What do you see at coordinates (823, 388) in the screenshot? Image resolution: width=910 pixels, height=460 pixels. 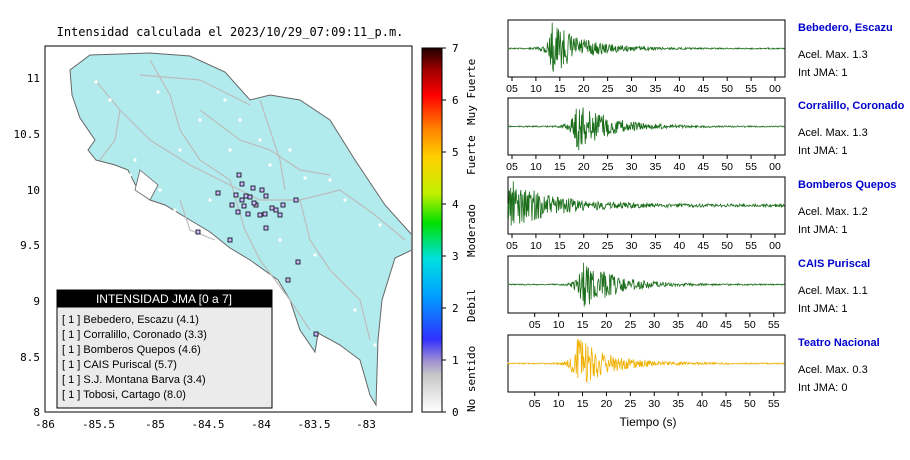 I see `jma-intensity: Int JMA: 0` at bounding box center [823, 388].